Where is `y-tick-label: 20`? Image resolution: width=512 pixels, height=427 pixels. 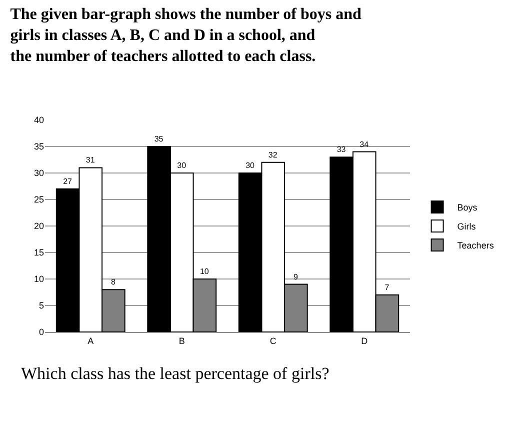 y-tick-label: 20 is located at coordinates (39, 226).